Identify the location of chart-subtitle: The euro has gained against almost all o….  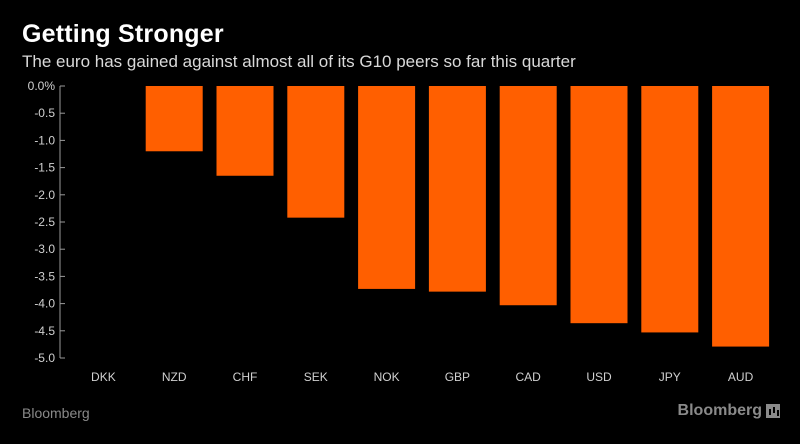
(299, 61).